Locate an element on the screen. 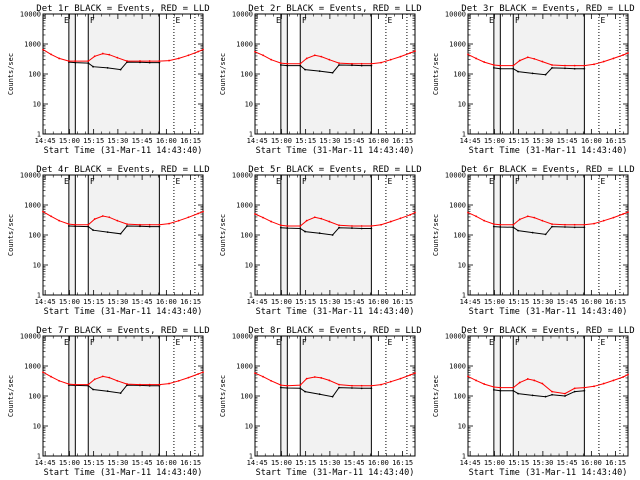 This screenshot has width=640, height=480. y-axis-label: Counts/sec is located at coordinates (11, 74).